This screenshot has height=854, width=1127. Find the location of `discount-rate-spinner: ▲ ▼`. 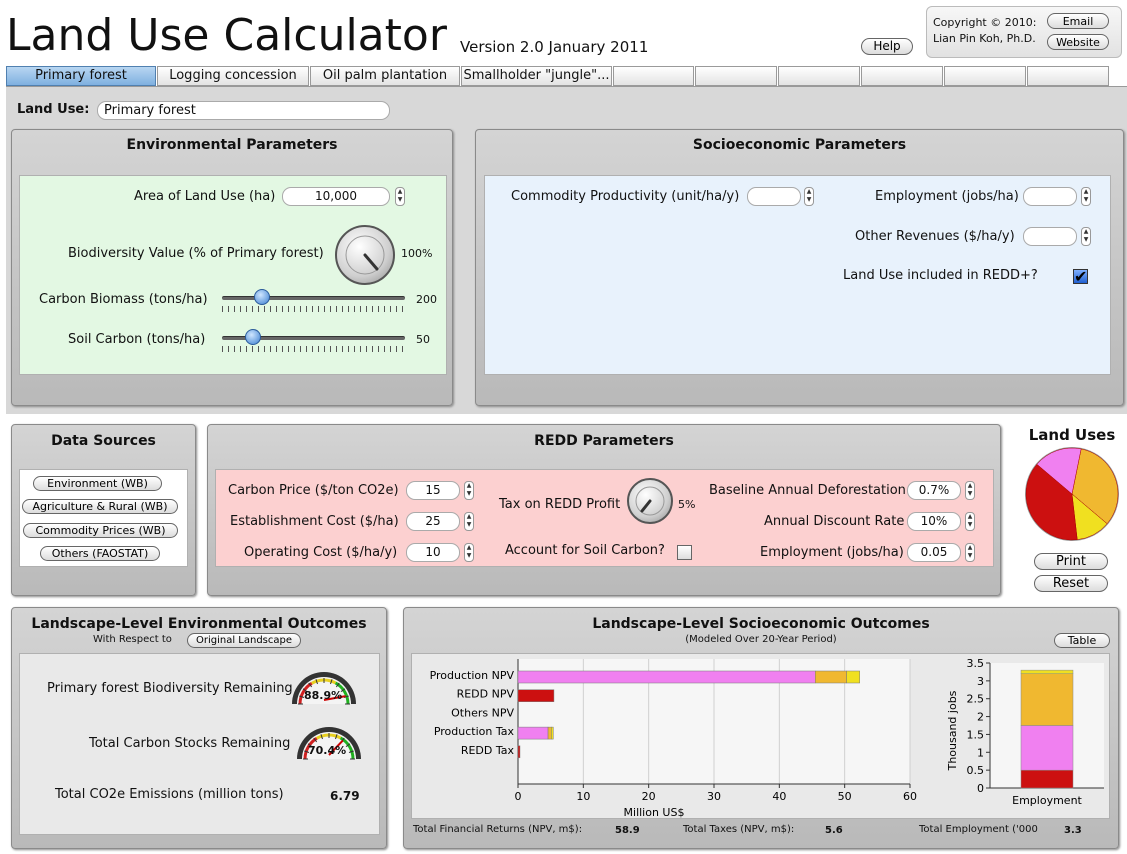

discount-rate-spinner: ▲ ▼ is located at coordinates (970, 521).